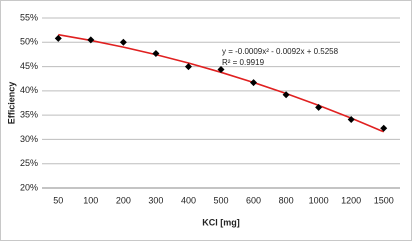  Describe the element at coordinates (29, 66) in the screenshot. I see `y-tick-label: 45%` at that location.